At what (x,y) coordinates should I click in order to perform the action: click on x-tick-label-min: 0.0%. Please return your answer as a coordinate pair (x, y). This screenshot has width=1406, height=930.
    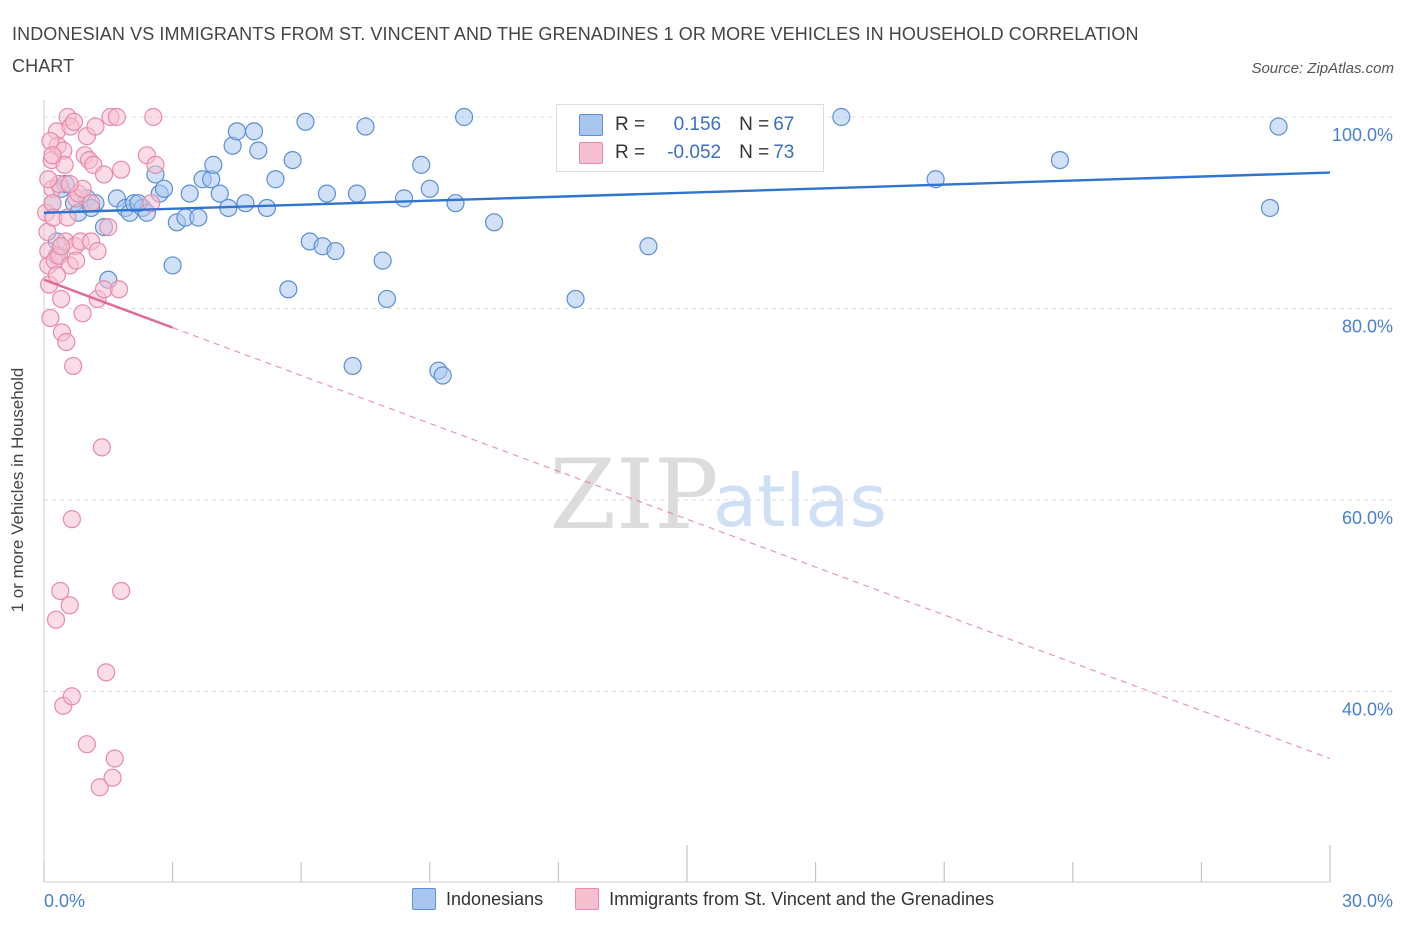
    Looking at the image, I should click on (64, 901).